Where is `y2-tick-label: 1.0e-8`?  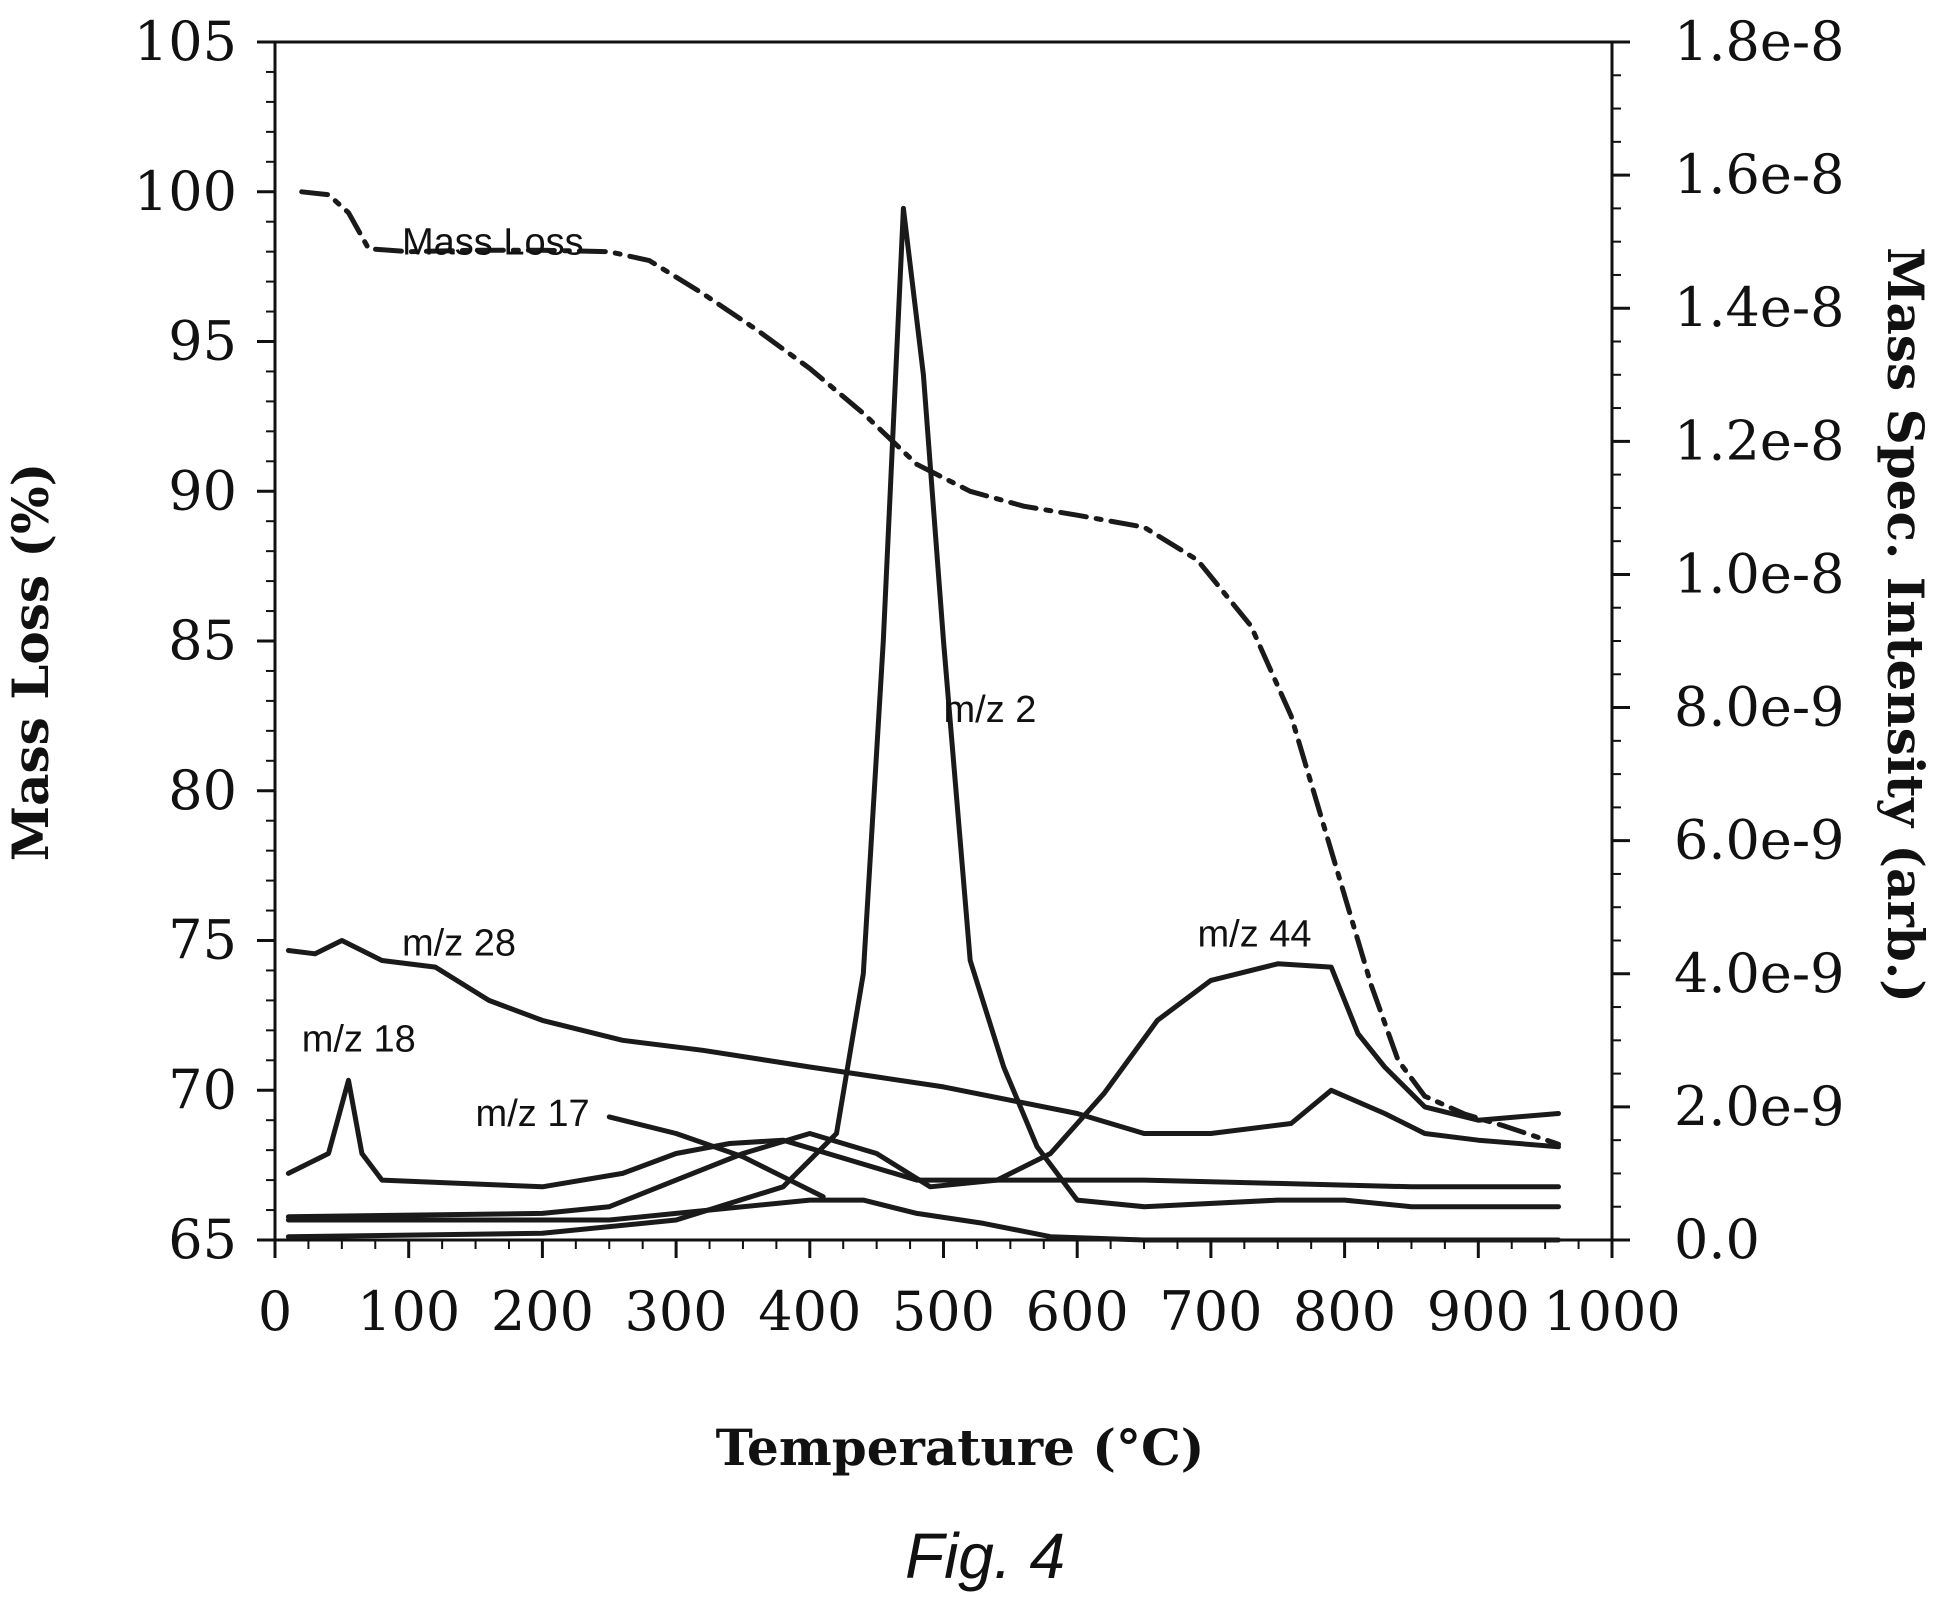 y2-tick-label: 1.0e-8 is located at coordinates (1759, 573).